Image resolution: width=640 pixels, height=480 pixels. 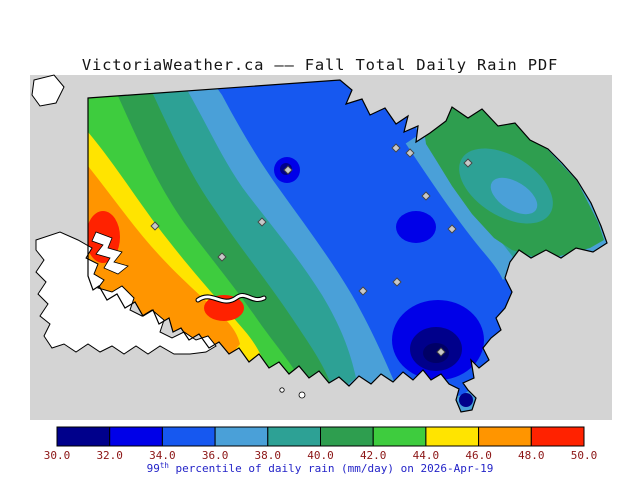 What do you see at coordinates (426, 455) in the screenshot?
I see `colorbar-tick-label: 44.0` at bounding box center [426, 455].